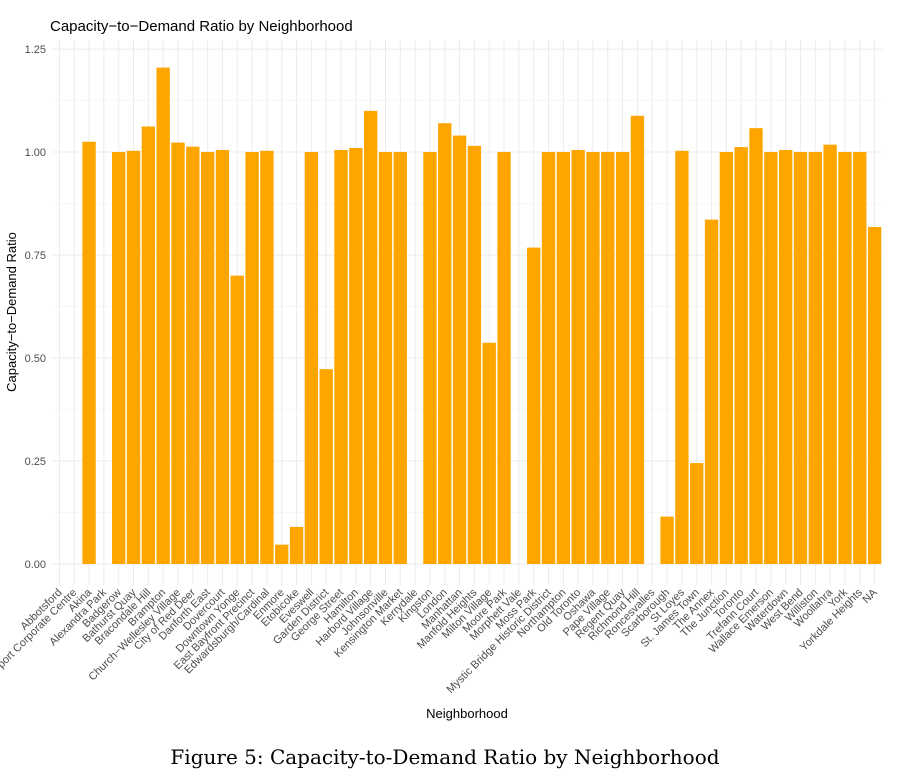 Image resolution: width=901 pixels, height=784 pixels. Describe the element at coordinates (870, 596) in the screenshot. I see `x-tick-label: NA` at that location.